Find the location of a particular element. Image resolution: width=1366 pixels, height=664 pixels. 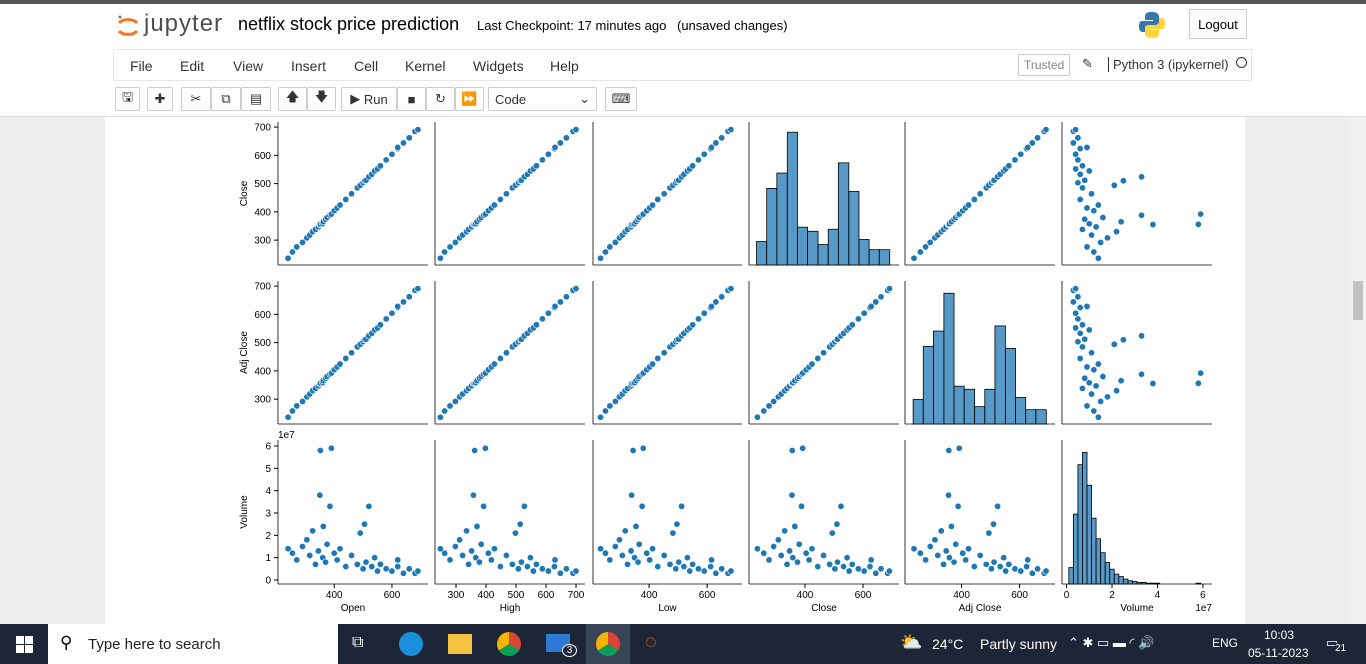

keyboard-button: ⌨ is located at coordinates (621, 99).